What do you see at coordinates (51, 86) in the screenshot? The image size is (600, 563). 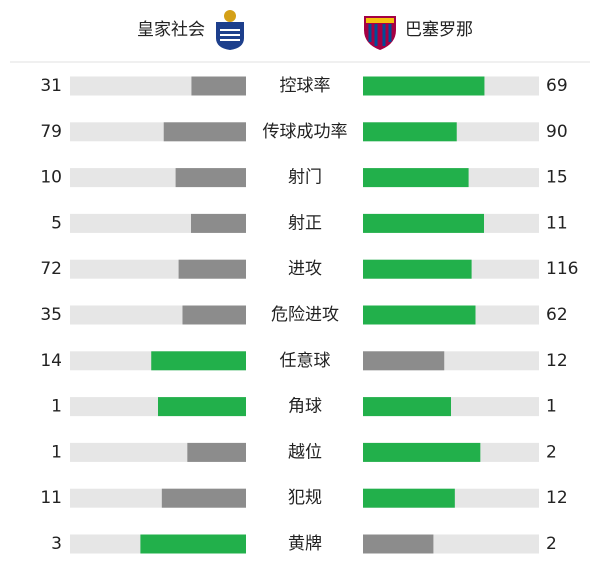 I see `home-value: 31` at bounding box center [51, 86].